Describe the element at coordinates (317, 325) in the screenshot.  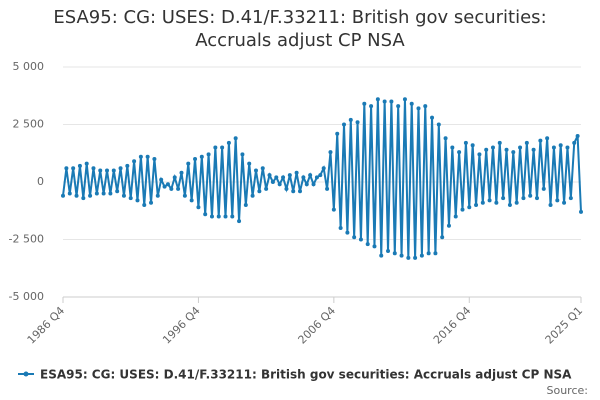
I see `x-tick-label: 2006 Q4` at that location.